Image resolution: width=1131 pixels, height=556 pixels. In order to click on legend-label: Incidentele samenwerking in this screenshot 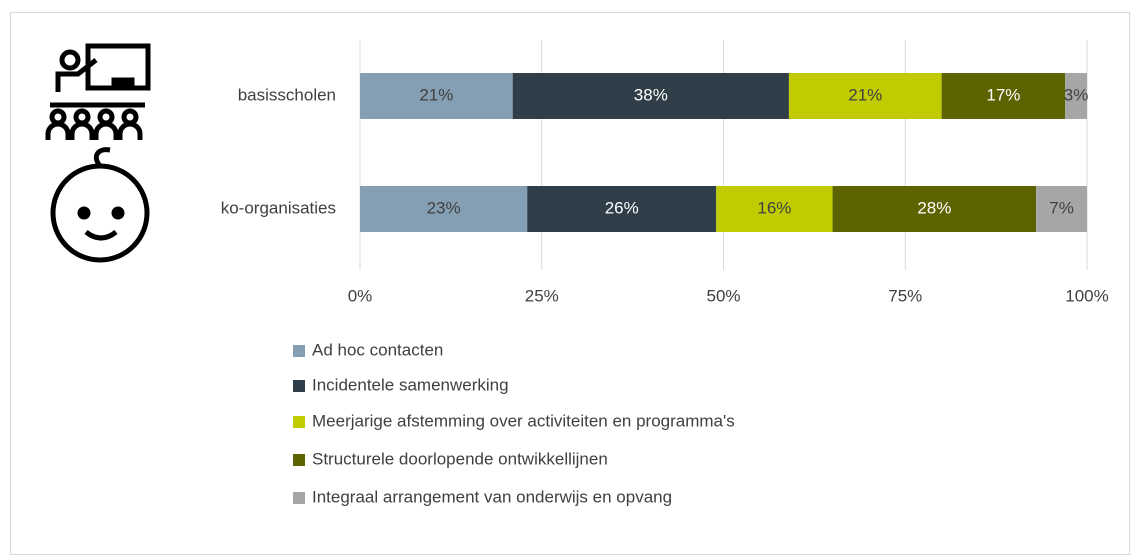, I will do `click(410, 384)`.